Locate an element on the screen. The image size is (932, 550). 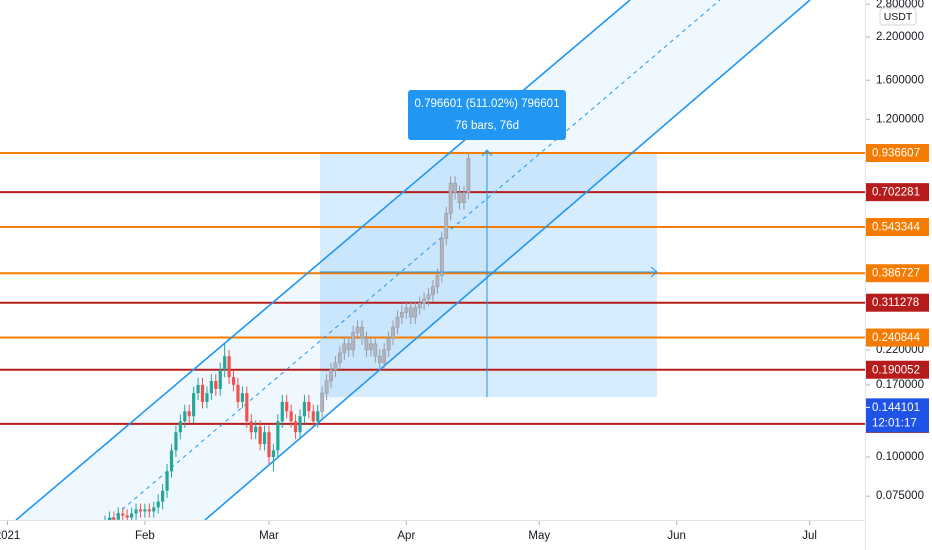
currency-box is located at coordinates (898, 16).